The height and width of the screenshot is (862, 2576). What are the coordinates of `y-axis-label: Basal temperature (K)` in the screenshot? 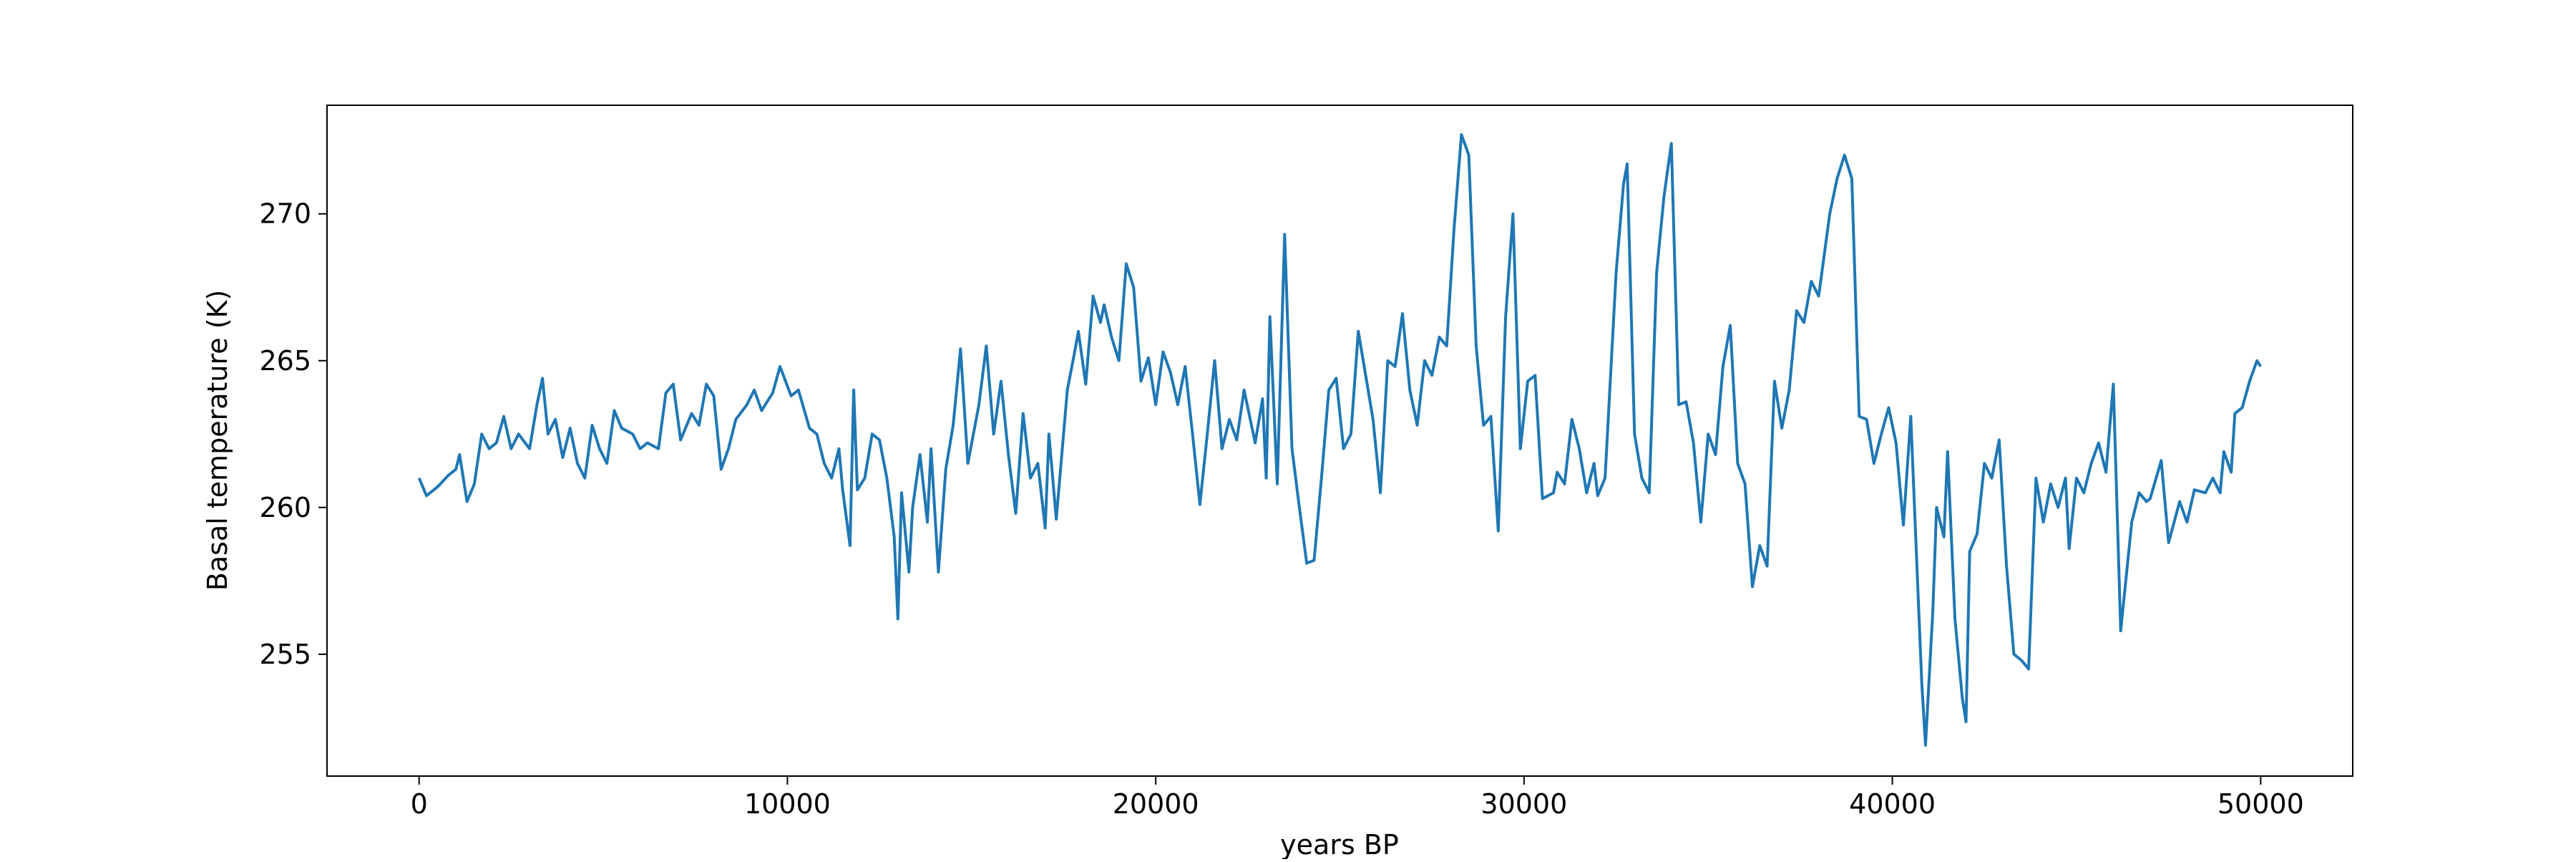 It's located at (217, 440).